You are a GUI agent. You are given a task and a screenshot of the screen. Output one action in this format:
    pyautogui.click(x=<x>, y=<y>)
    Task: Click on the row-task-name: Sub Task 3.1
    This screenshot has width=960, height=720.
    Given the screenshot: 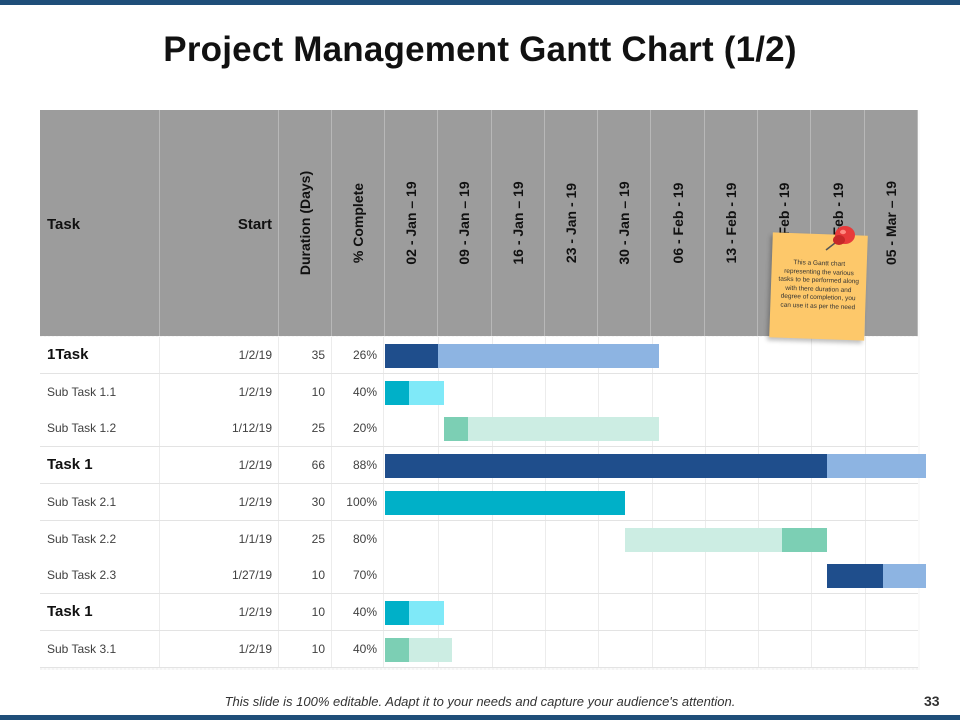 What is the action you would take?
    pyautogui.click(x=100, y=648)
    